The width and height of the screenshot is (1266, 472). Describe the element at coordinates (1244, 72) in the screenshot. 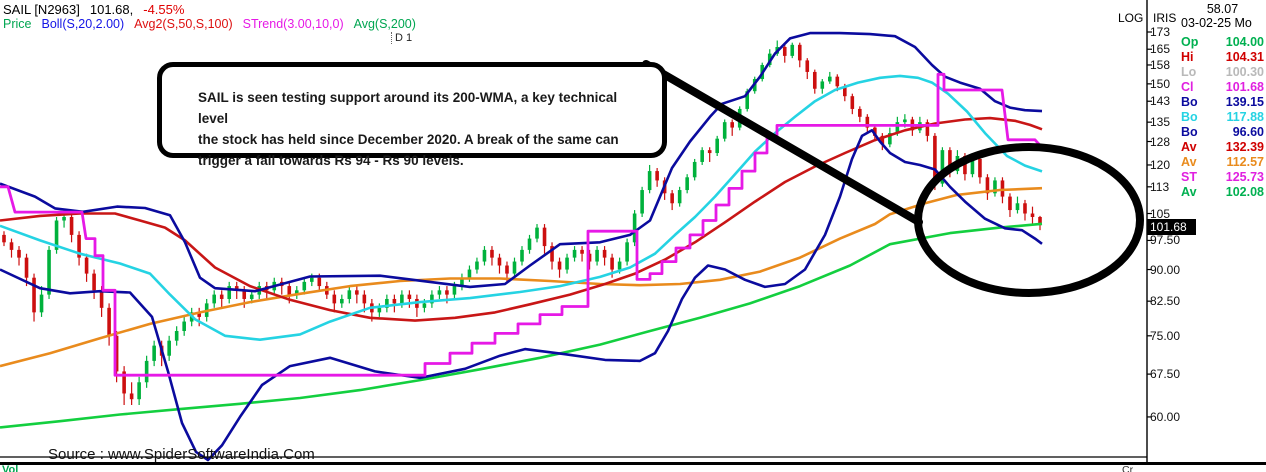

I see `panel-row-value: 100.30` at that location.